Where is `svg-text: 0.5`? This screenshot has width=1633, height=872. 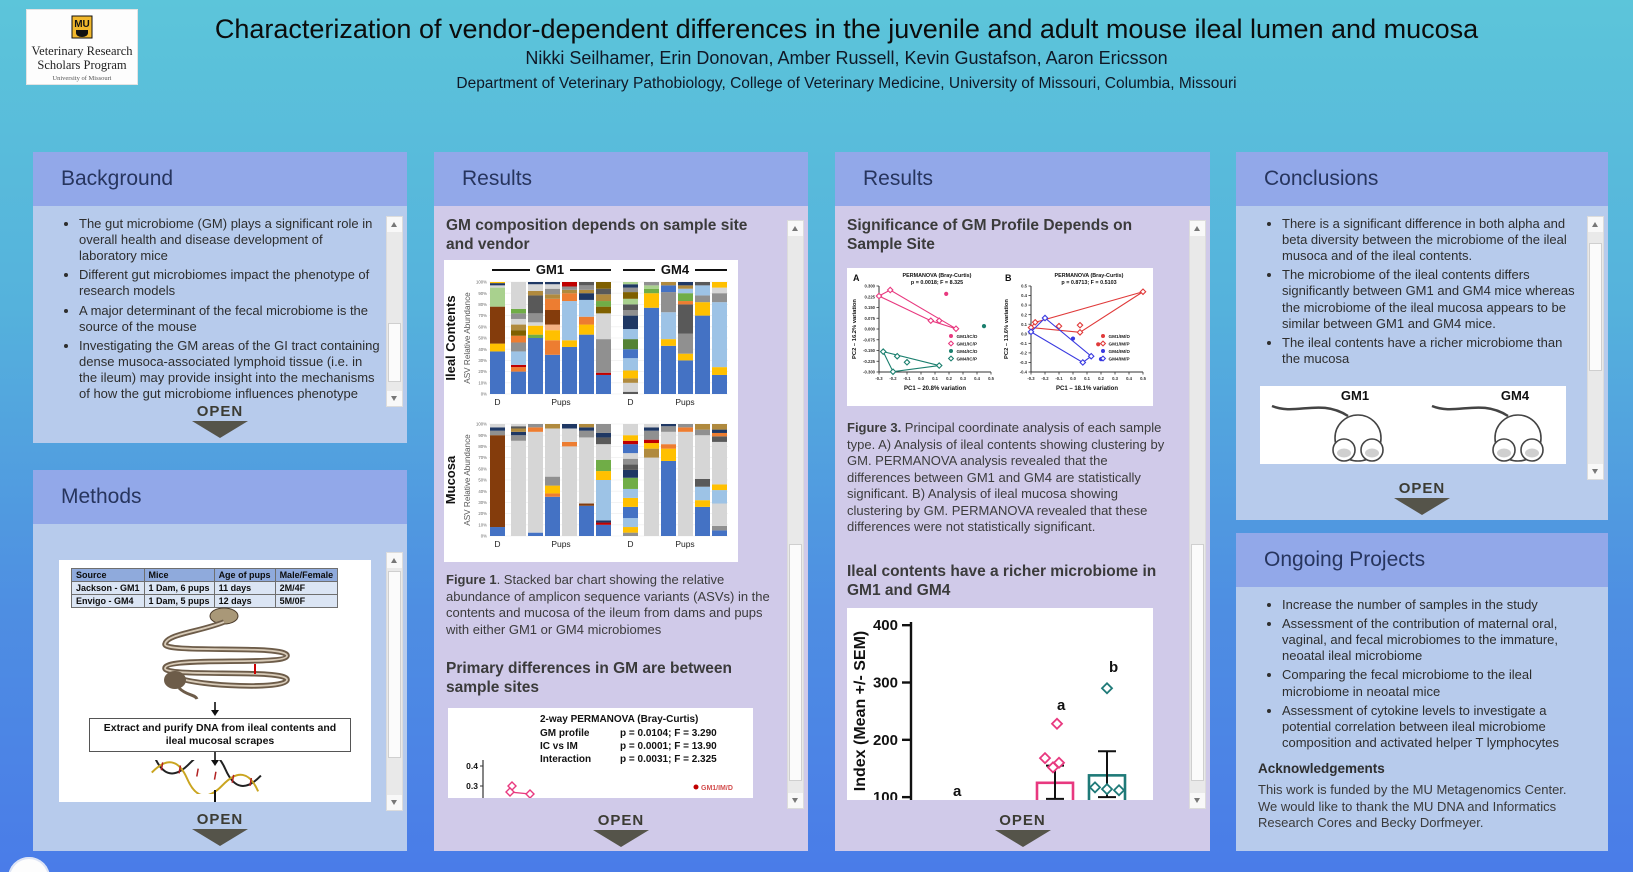
svg-text: 0.5 is located at coordinates (1024, 286).